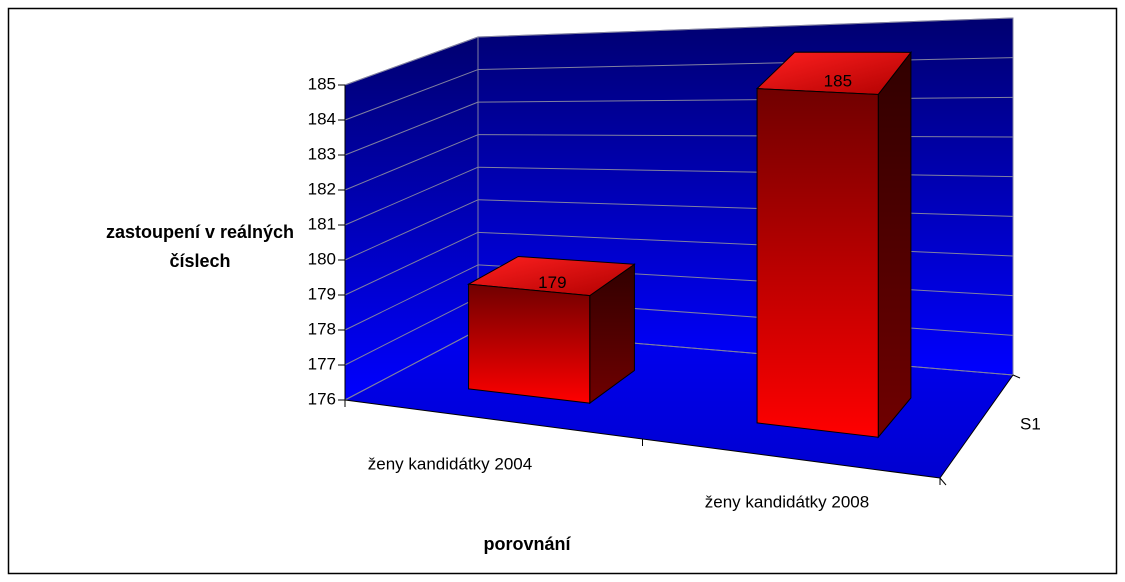  I want to click on depth-axis, so click(976, 426).